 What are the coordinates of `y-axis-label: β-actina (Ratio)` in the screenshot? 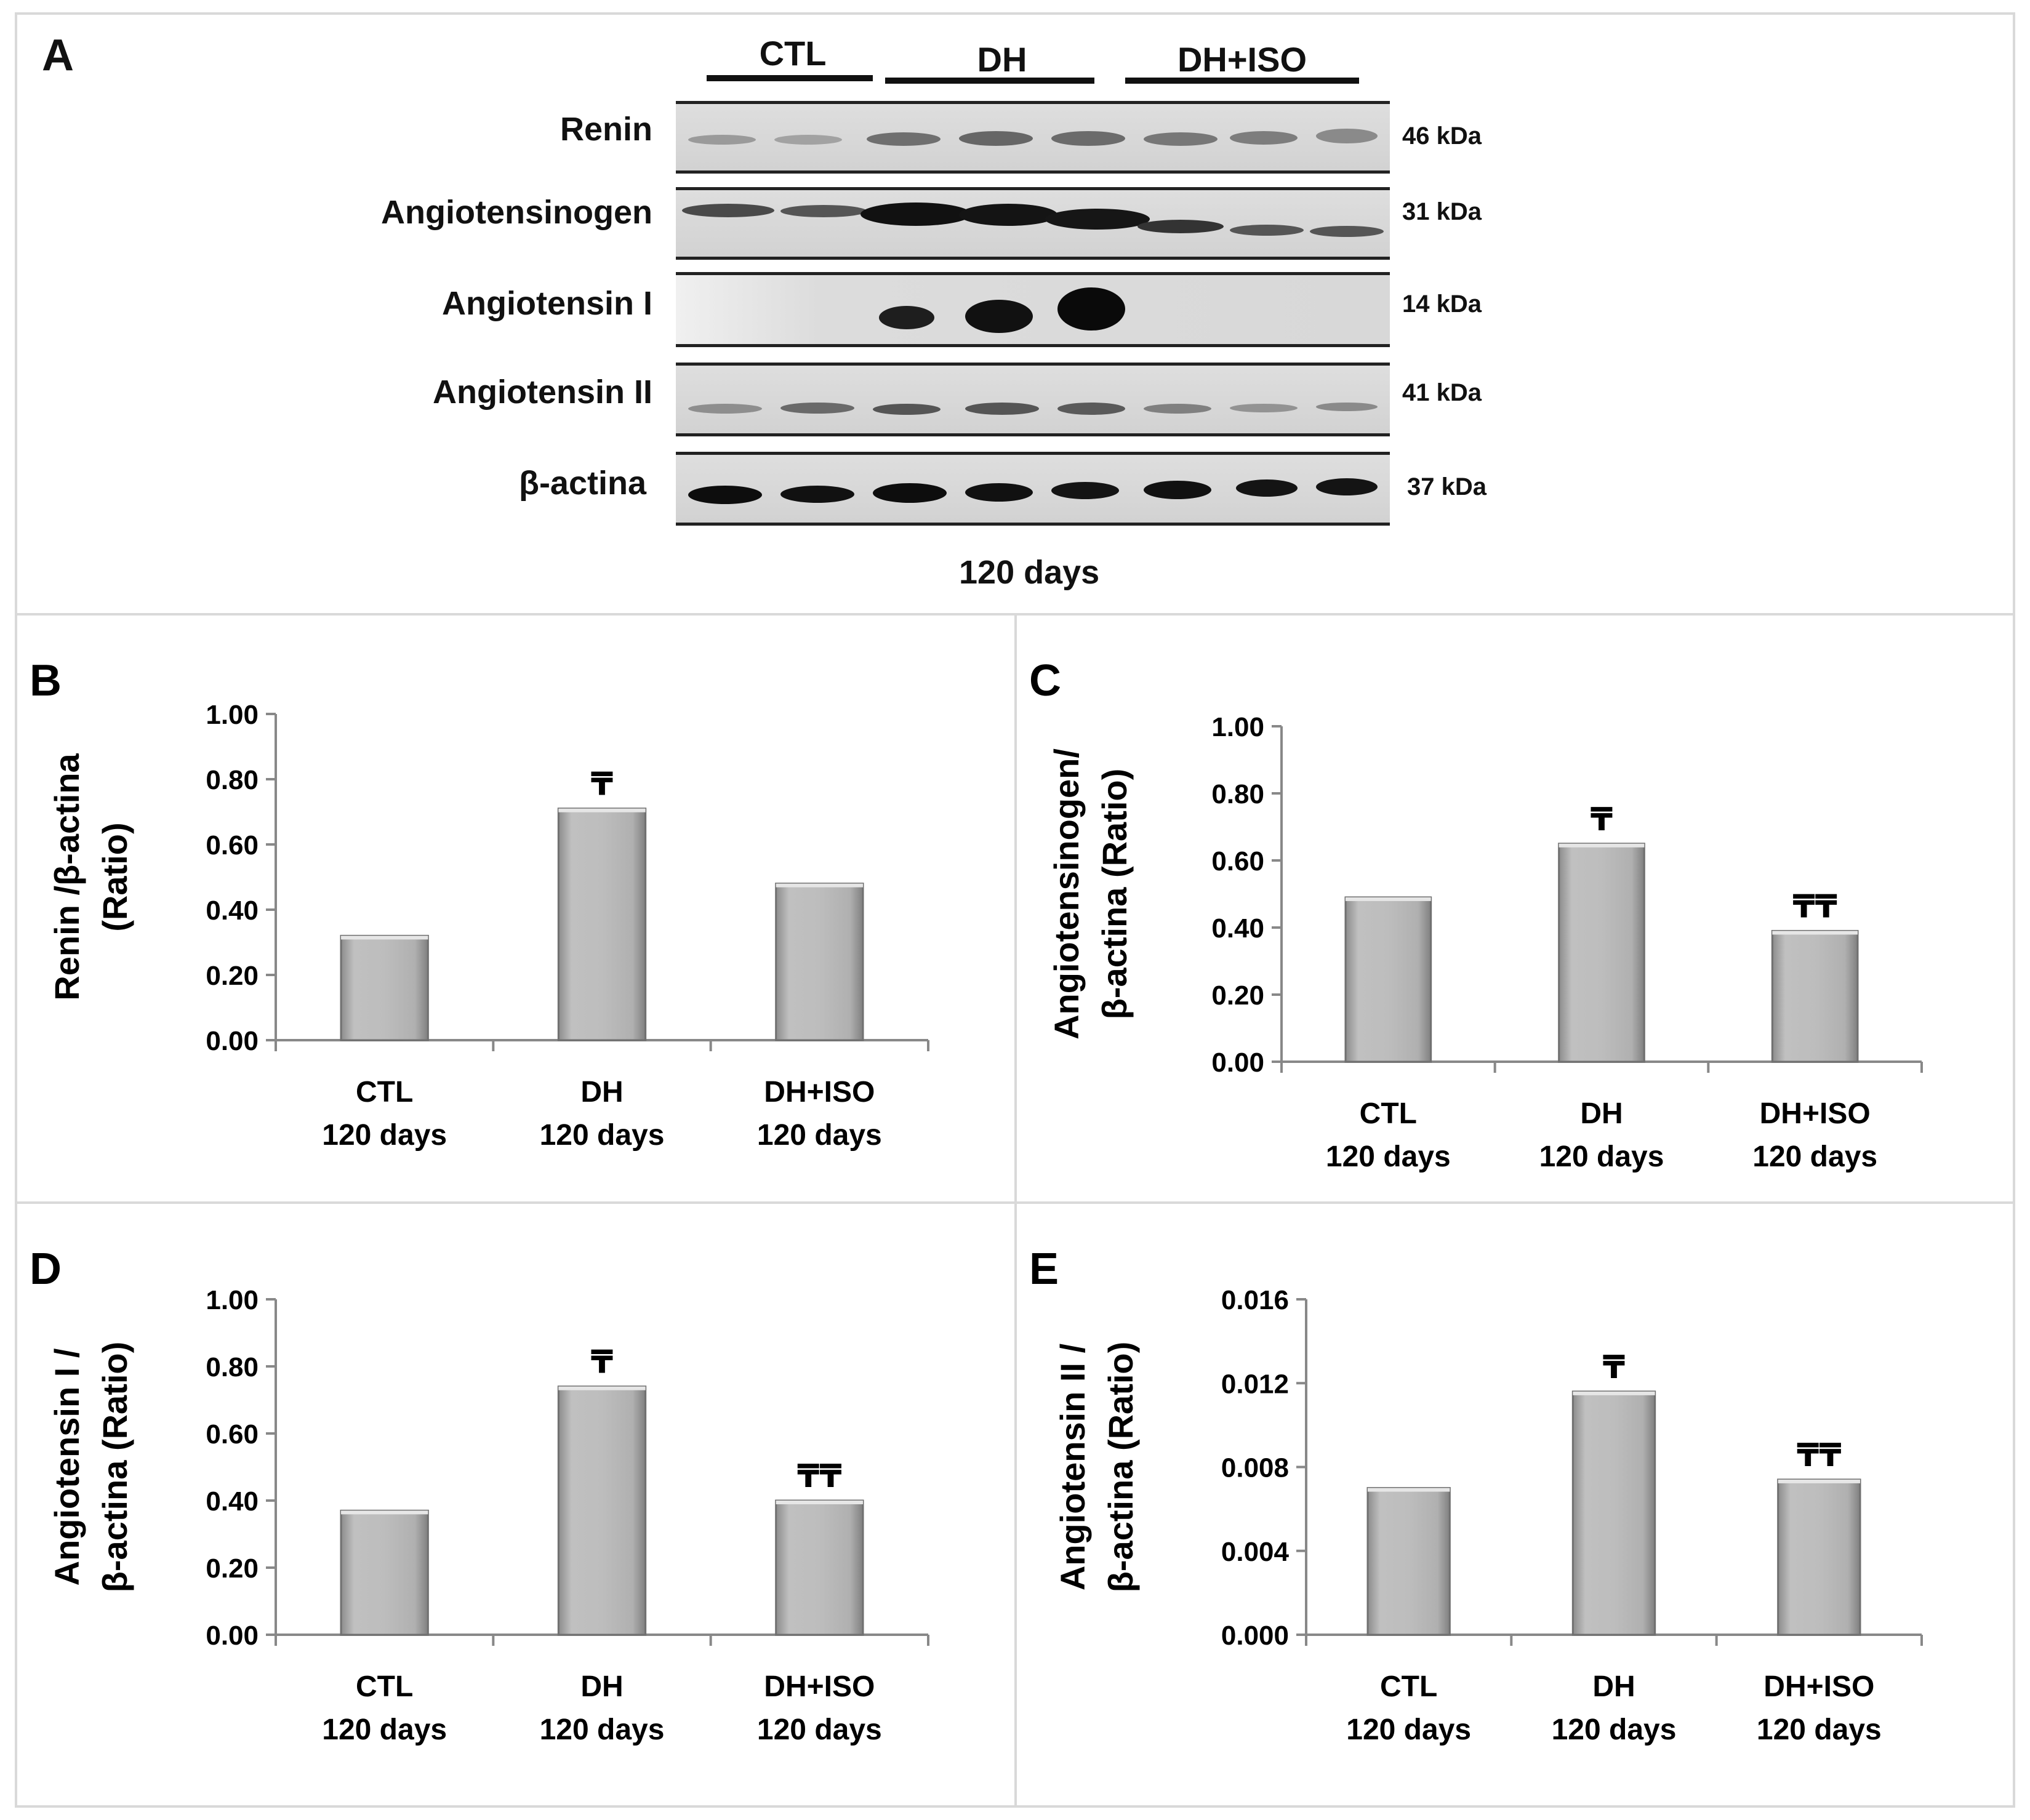 It's located at (1114, 894).